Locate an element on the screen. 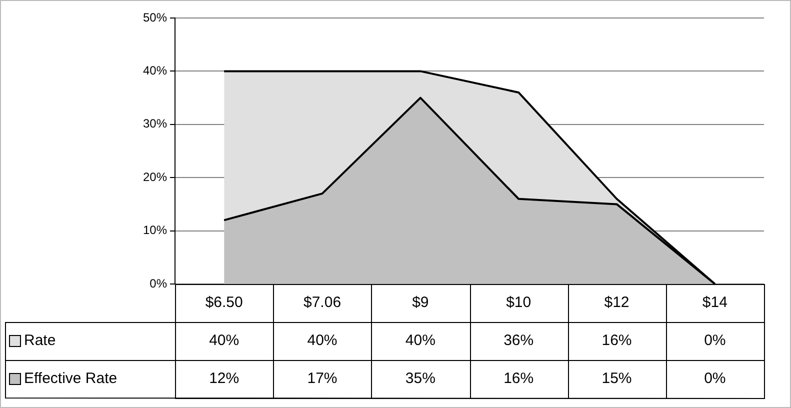 The image size is (791, 408). data-label: 36% is located at coordinates (519, 341).